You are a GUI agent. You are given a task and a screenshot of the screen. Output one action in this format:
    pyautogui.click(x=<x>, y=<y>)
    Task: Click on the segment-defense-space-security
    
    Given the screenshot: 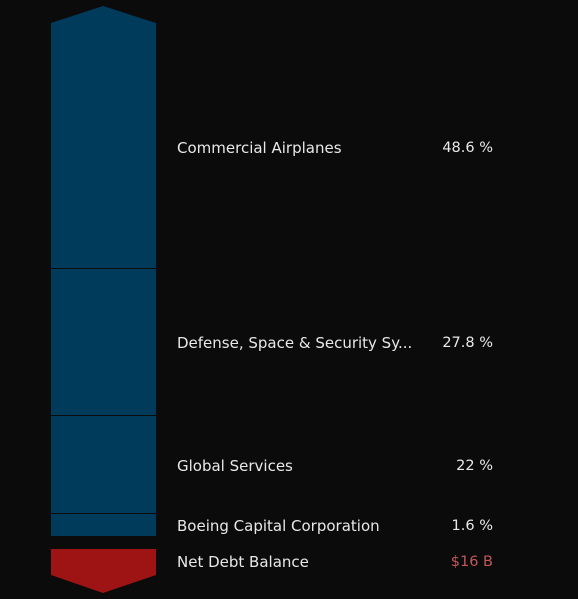 What is the action you would take?
    pyautogui.click(x=103, y=342)
    